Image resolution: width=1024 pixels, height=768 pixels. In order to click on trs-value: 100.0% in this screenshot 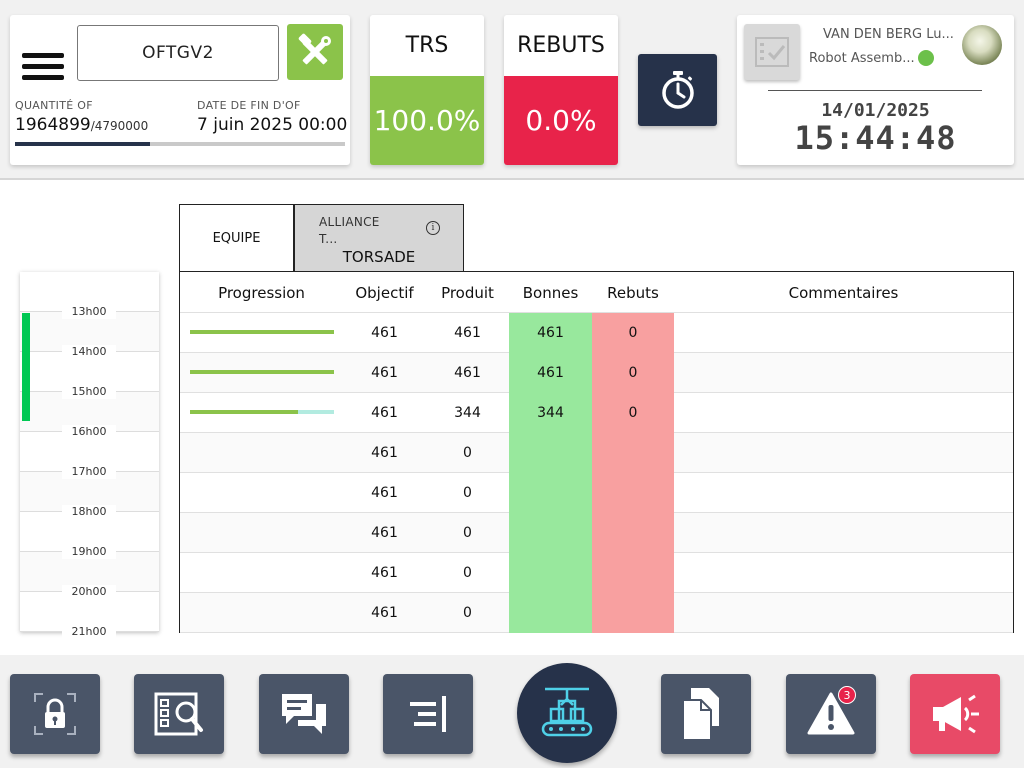, I will do `click(427, 120)`.